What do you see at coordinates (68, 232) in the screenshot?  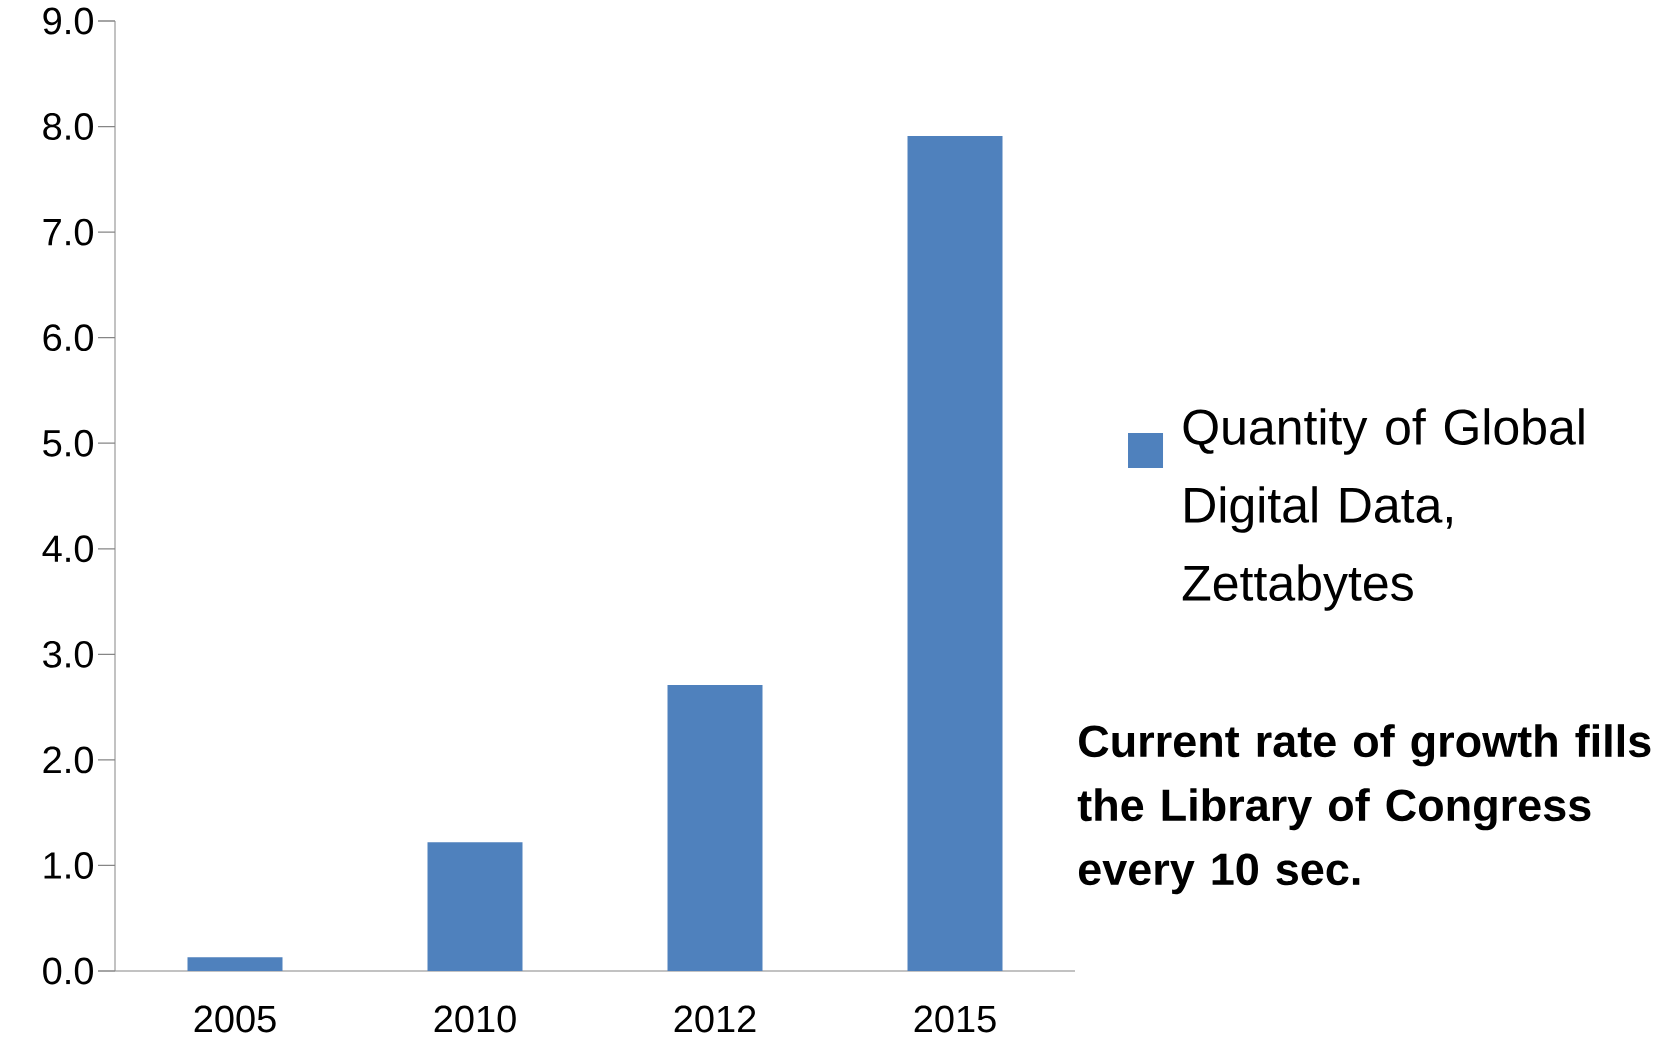 I see `y-tick-label: 7.0` at bounding box center [68, 232].